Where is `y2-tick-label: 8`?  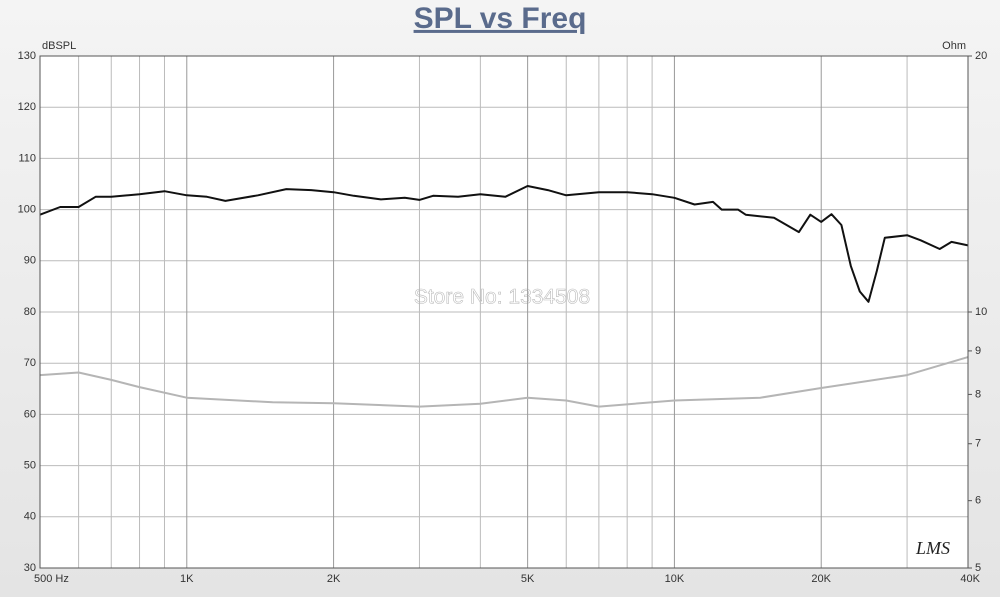 y2-tick-label: 8 is located at coordinates (978, 394).